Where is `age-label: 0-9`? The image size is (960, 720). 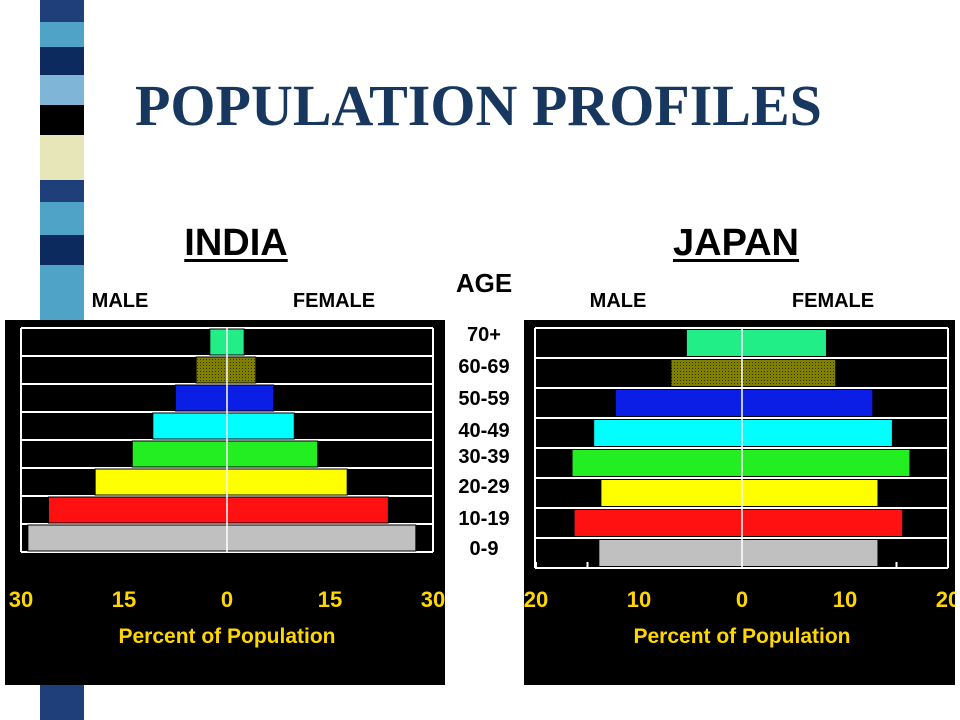 age-label: 0-9 is located at coordinates (484, 549).